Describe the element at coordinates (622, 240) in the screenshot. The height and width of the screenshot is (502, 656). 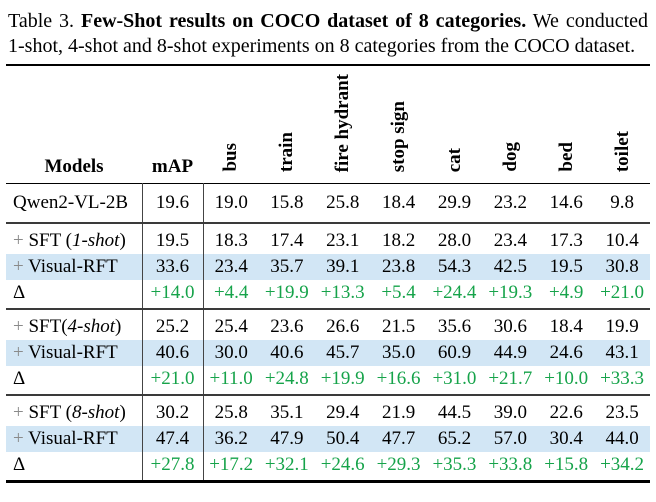
I see `category-value: 10.4` at that location.